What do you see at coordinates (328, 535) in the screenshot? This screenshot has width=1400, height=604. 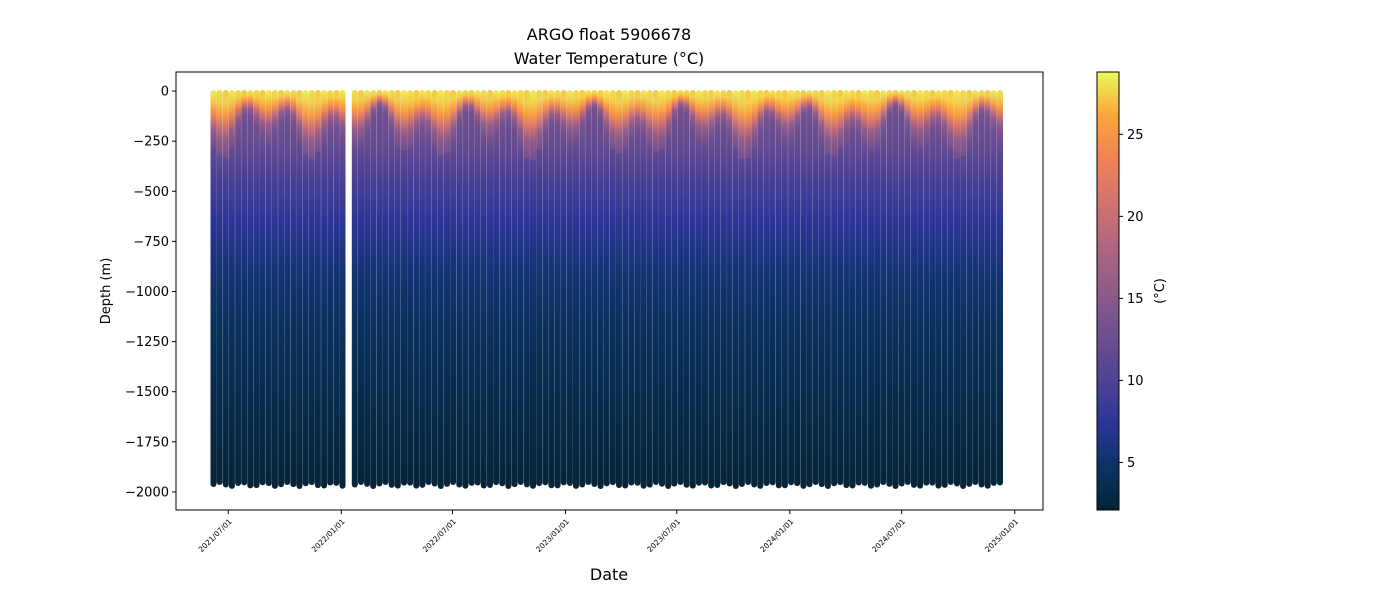 I see `x-tick-label: 2022/01/01` at bounding box center [328, 535].